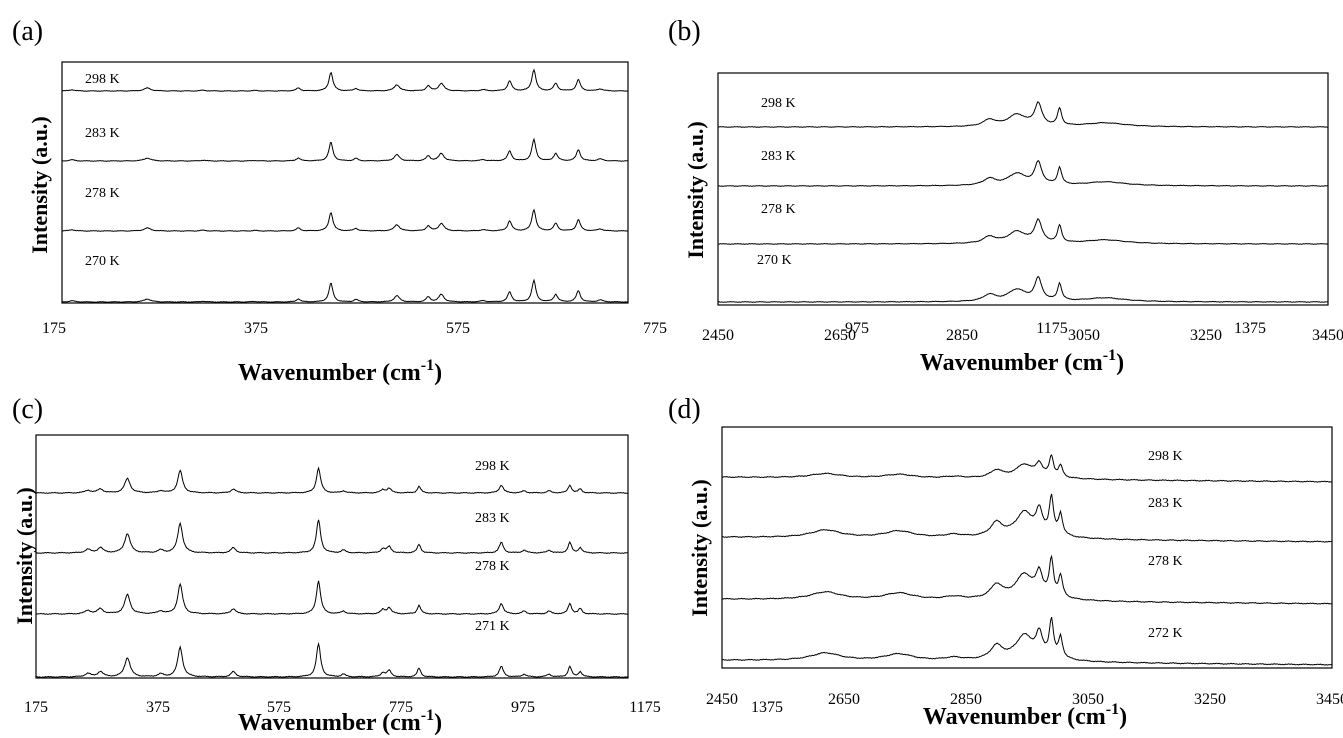  I want to click on panel-label: (b), so click(684, 31).